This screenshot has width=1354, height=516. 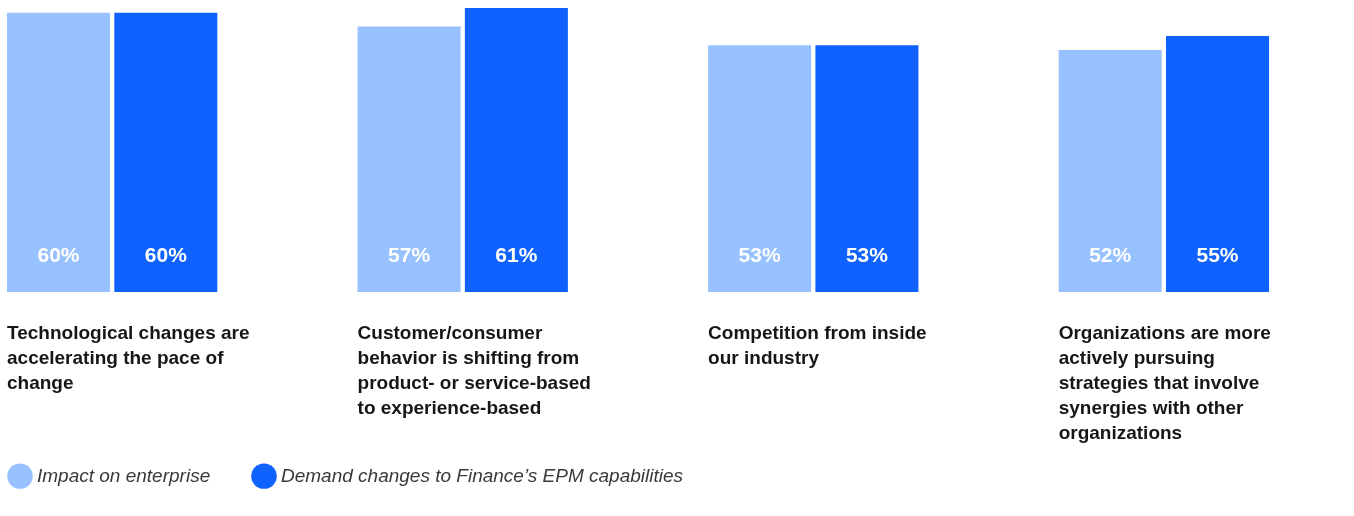 I want to click on data-label: 57%, so click(x=409, y=254).